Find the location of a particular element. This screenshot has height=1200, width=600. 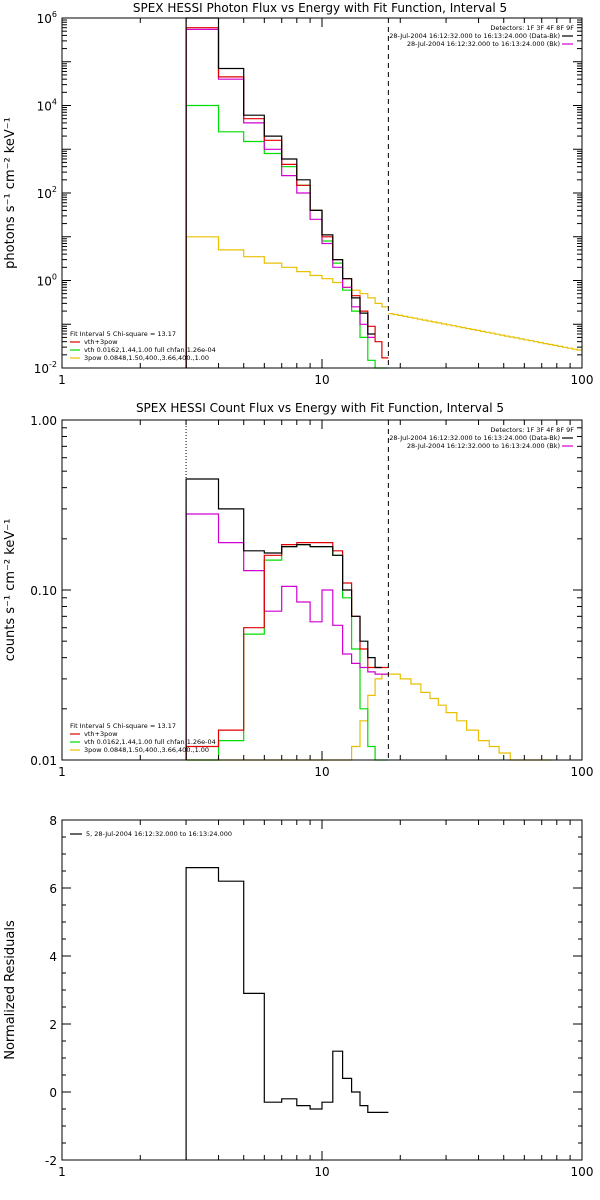

y-tick-label: -2 is located at coordinates (51, 1161).